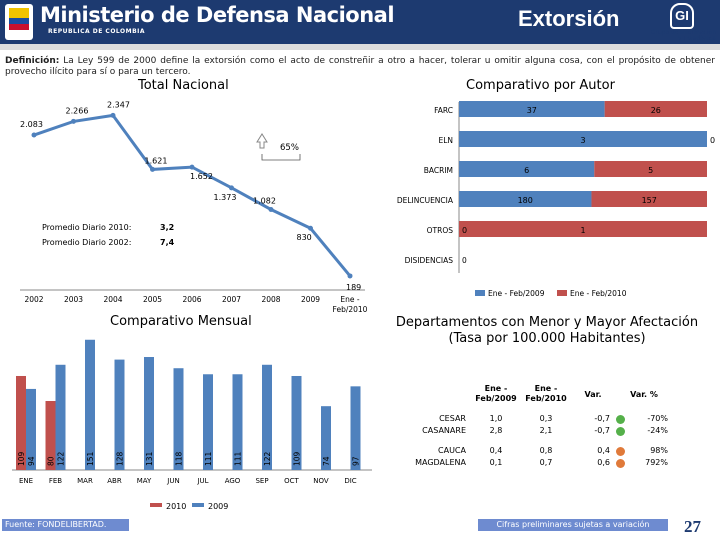  I want to click on mensual-x-tick: AGO, so click(233, 481).